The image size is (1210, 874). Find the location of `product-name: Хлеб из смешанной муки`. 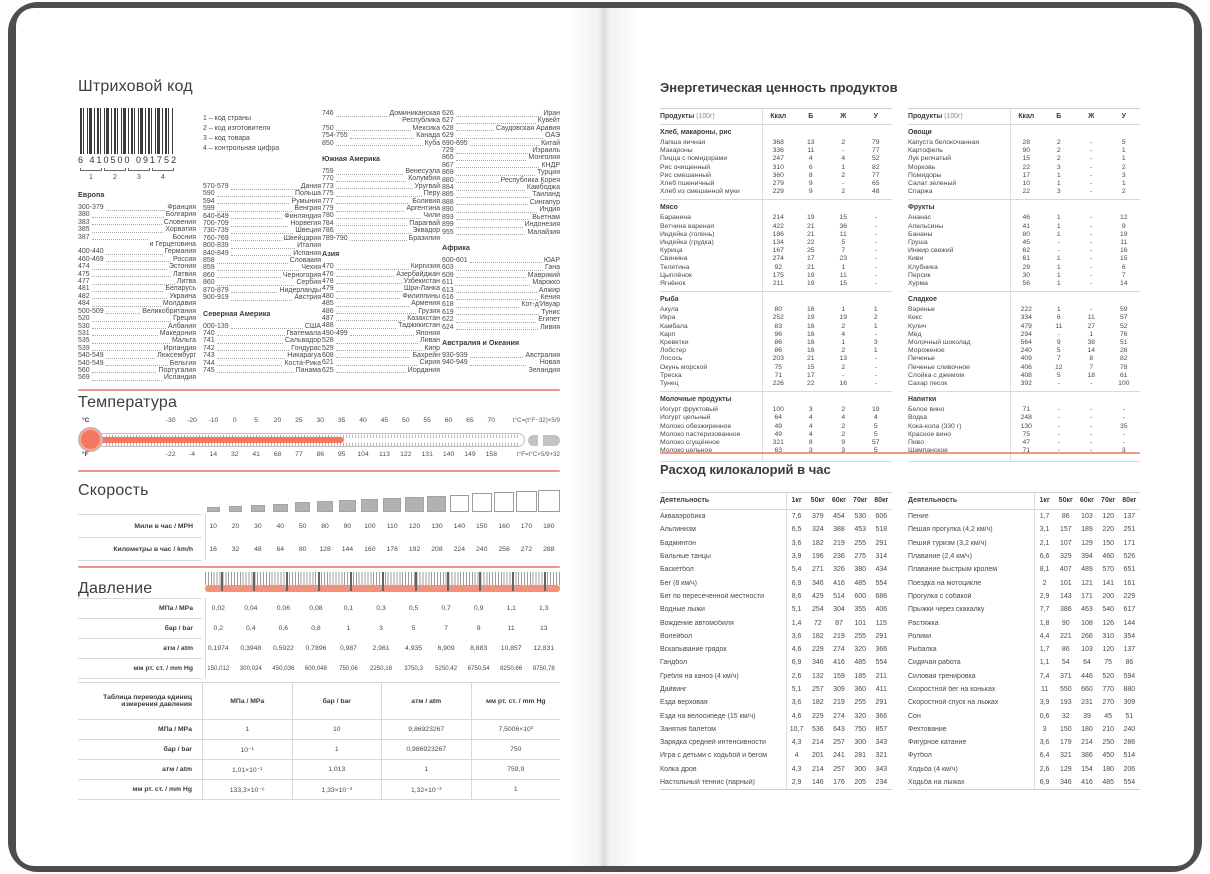

product-name: Хлеб из смешанной муки is located at coordinates (700, 192).